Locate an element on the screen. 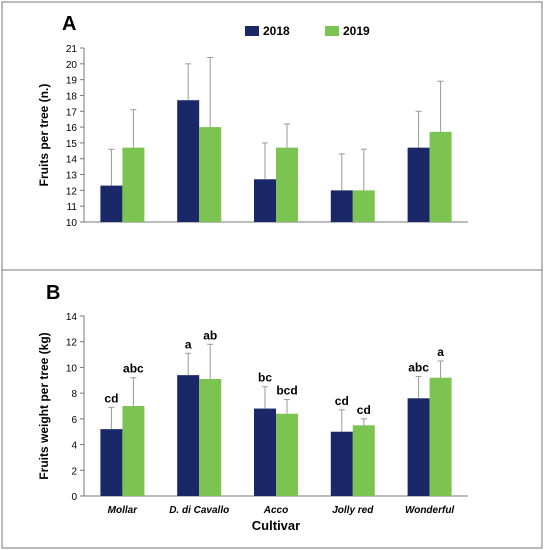  chart-b-significance-letter: bc is located at coordinates (265, 378).